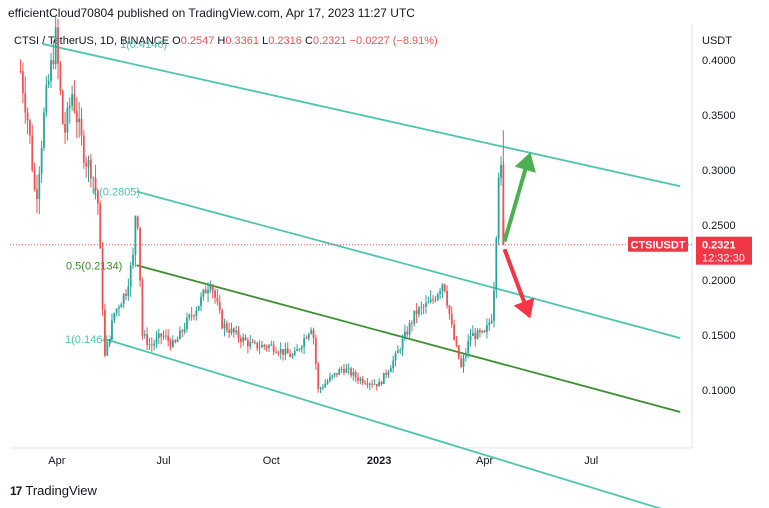 The width and height of the screenshot is (769, 508). I want to click on bar-countdown: 12:32:30, so click(723, 259).